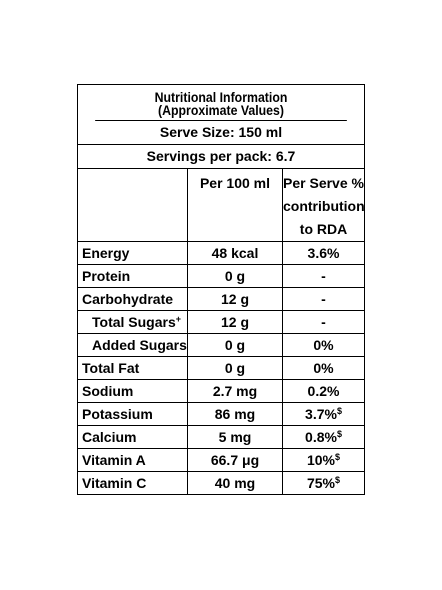  What do you see at coordinates (323, 391) in the screenshot?
I see `rda-value: 0.2%` at bounding box center [323, 391].